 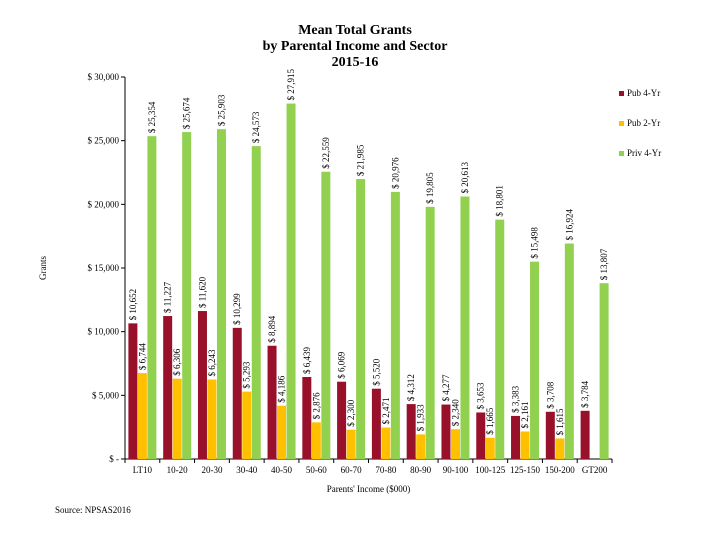 I want to click on bar-data-label: $ 10,299, so click(x=237, y=309).